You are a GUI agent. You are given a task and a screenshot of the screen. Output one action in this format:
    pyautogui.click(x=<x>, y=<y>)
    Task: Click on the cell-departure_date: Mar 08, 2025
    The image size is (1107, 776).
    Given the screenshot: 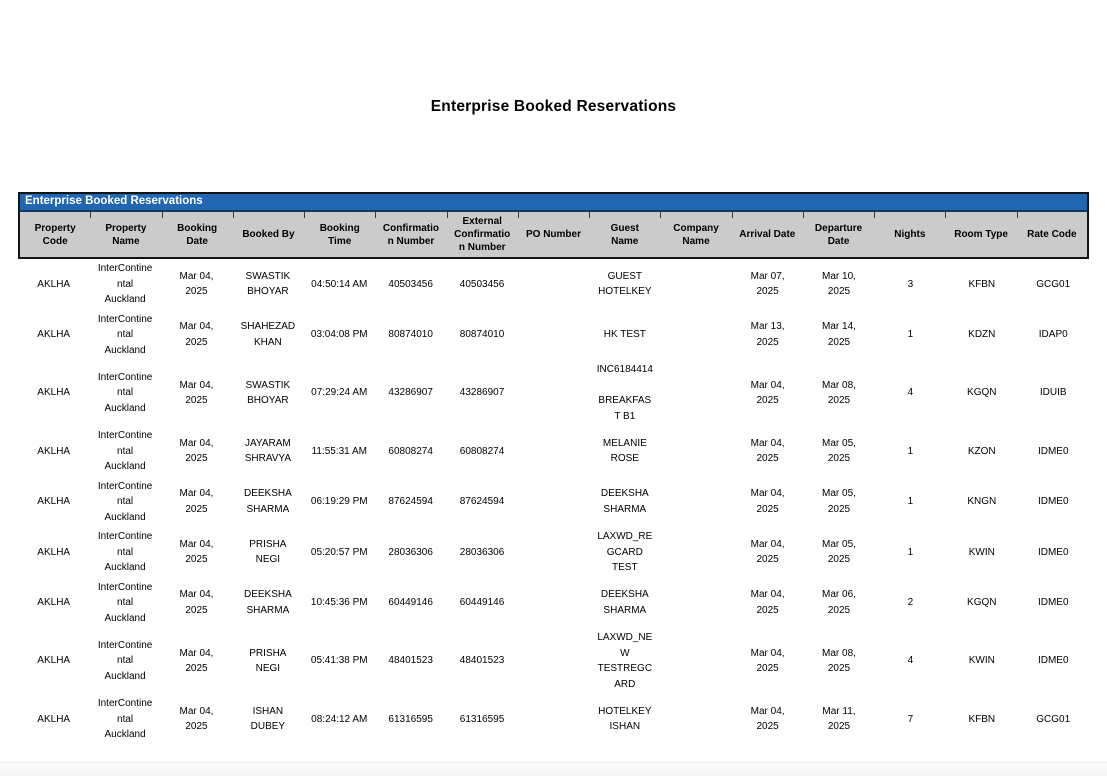 What is the action you would take?
    pyautogui.click(x=839, y=393)
    